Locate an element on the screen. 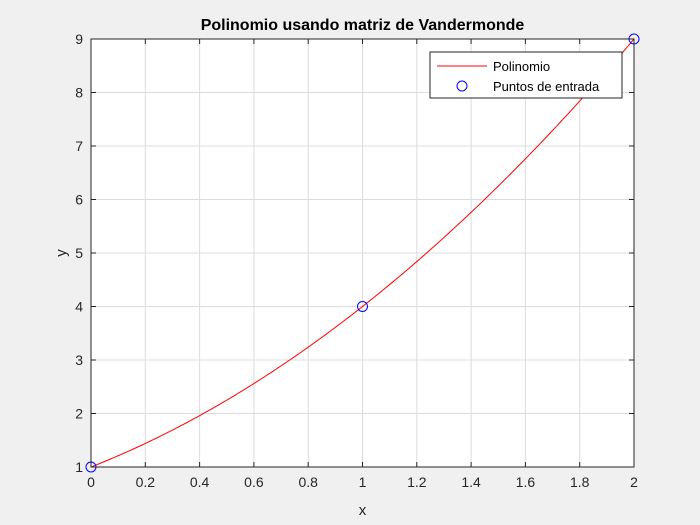  legend-circle-marker is located at coordinates (462, 86).